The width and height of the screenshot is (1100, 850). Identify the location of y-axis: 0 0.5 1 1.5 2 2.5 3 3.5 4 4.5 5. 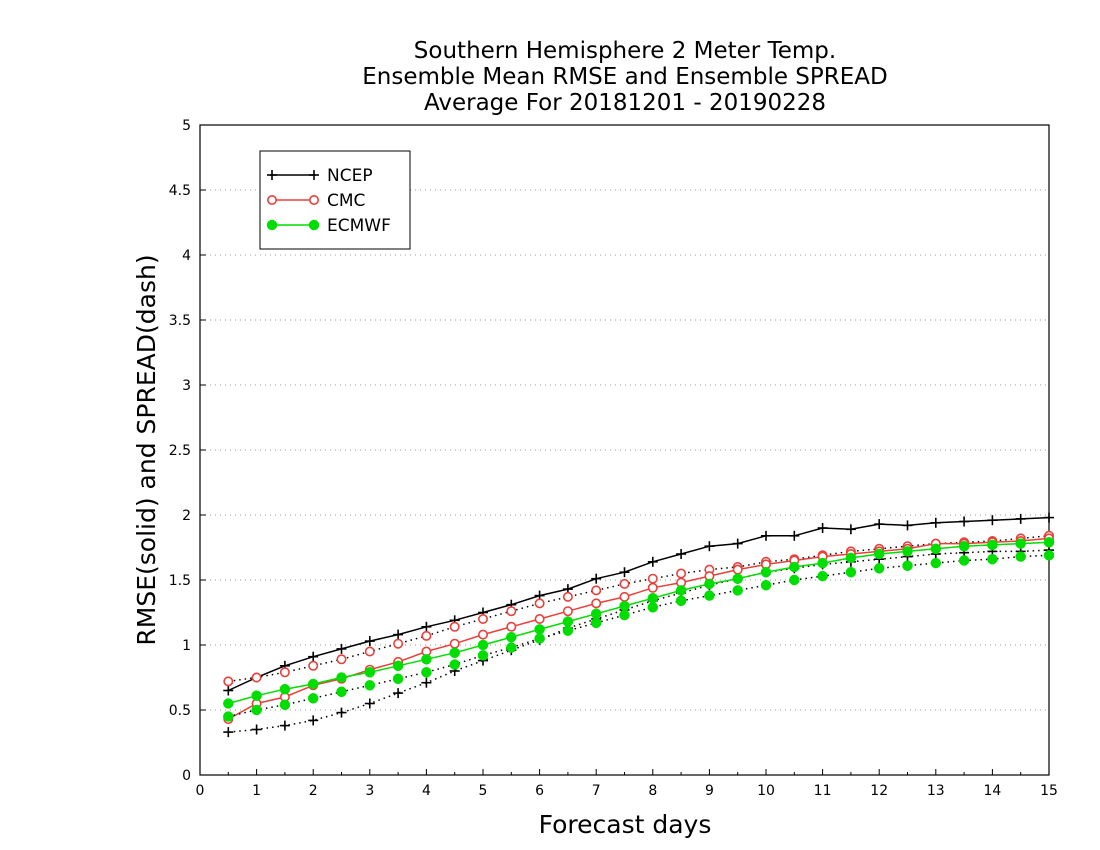
(187, 451).